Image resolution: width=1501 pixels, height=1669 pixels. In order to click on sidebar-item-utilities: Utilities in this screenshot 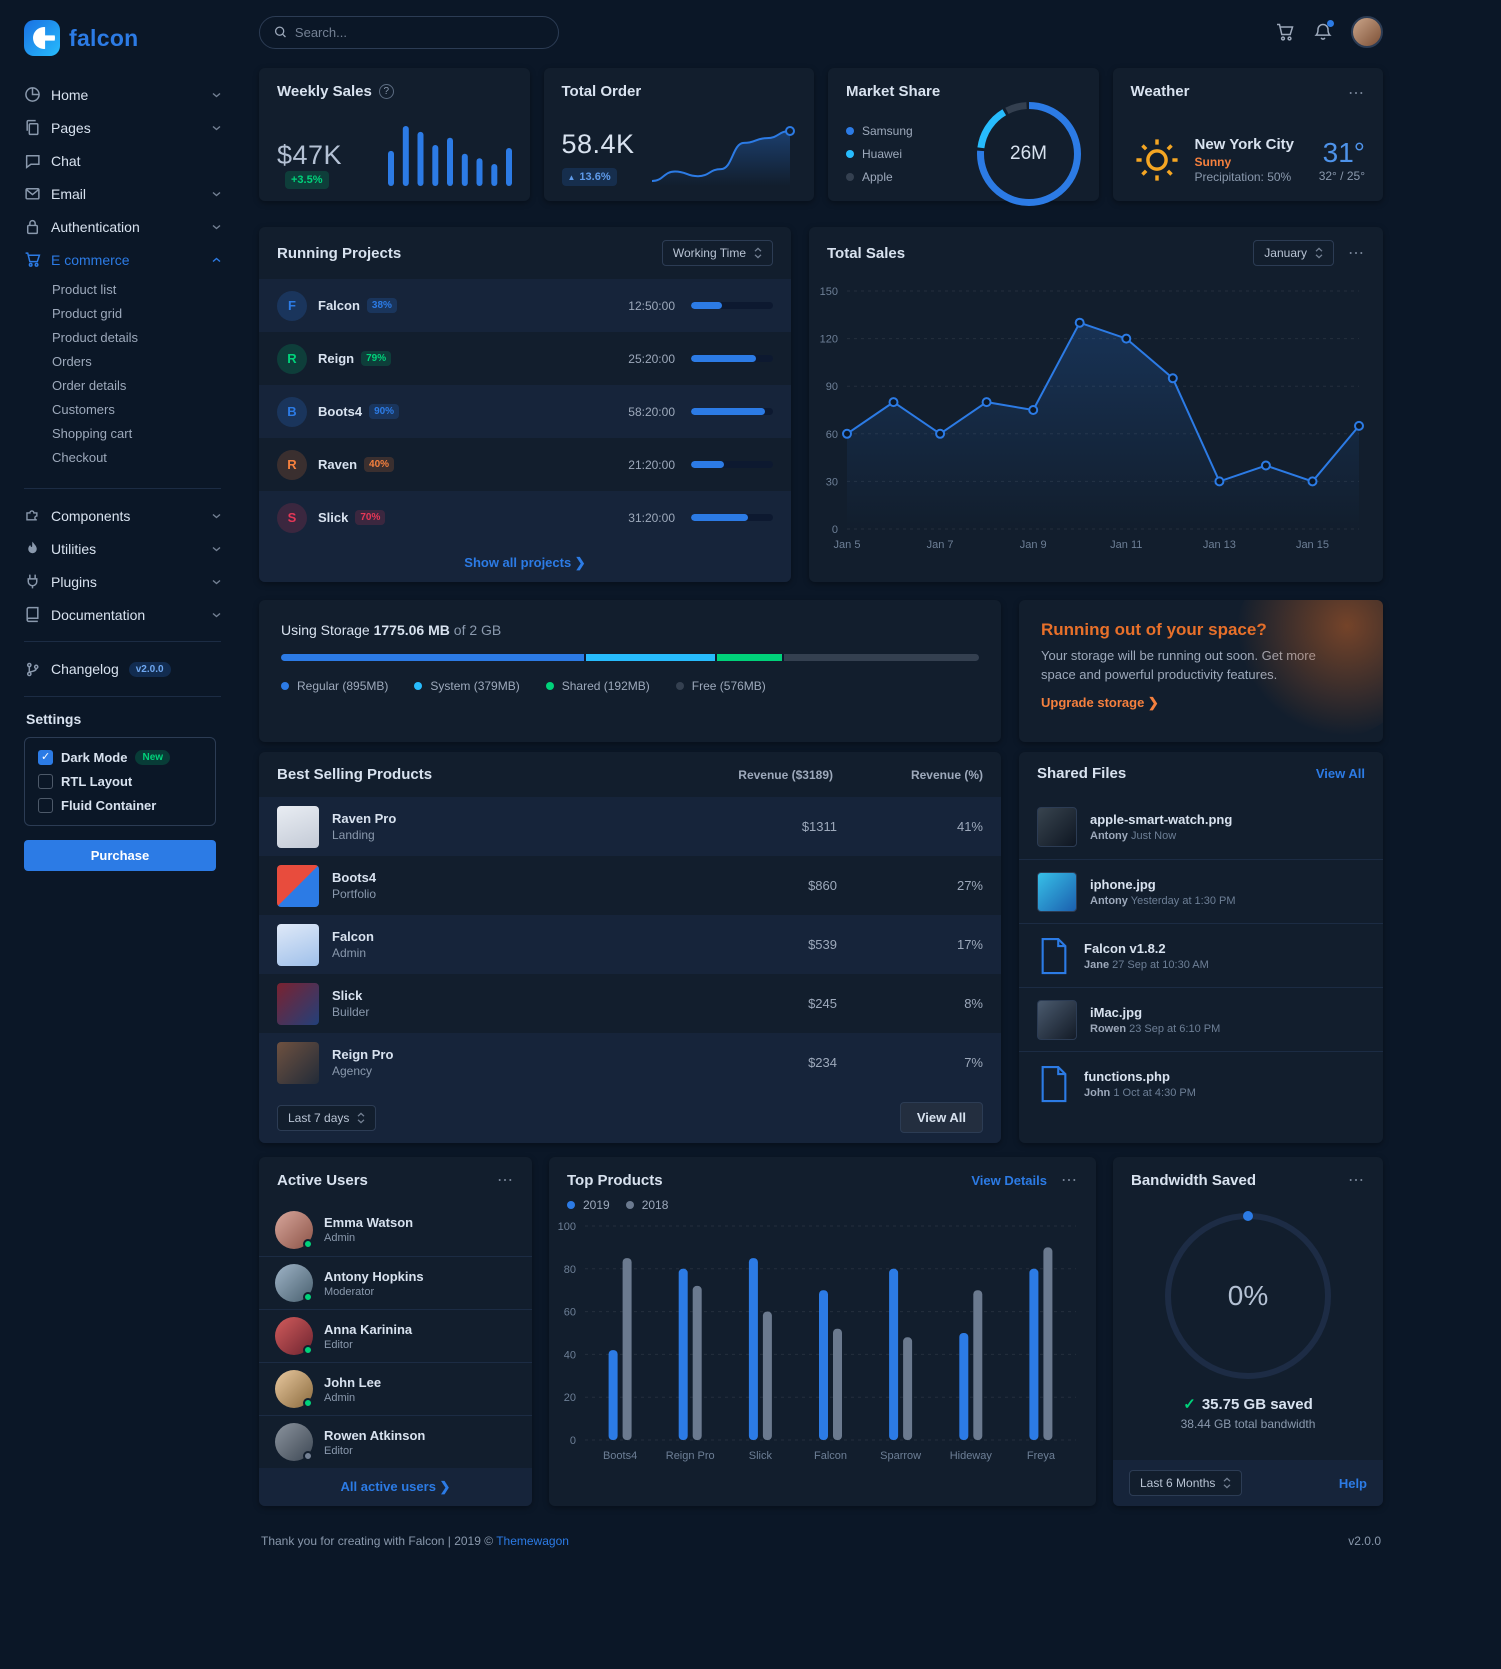, I will do `click(122, 548)`.